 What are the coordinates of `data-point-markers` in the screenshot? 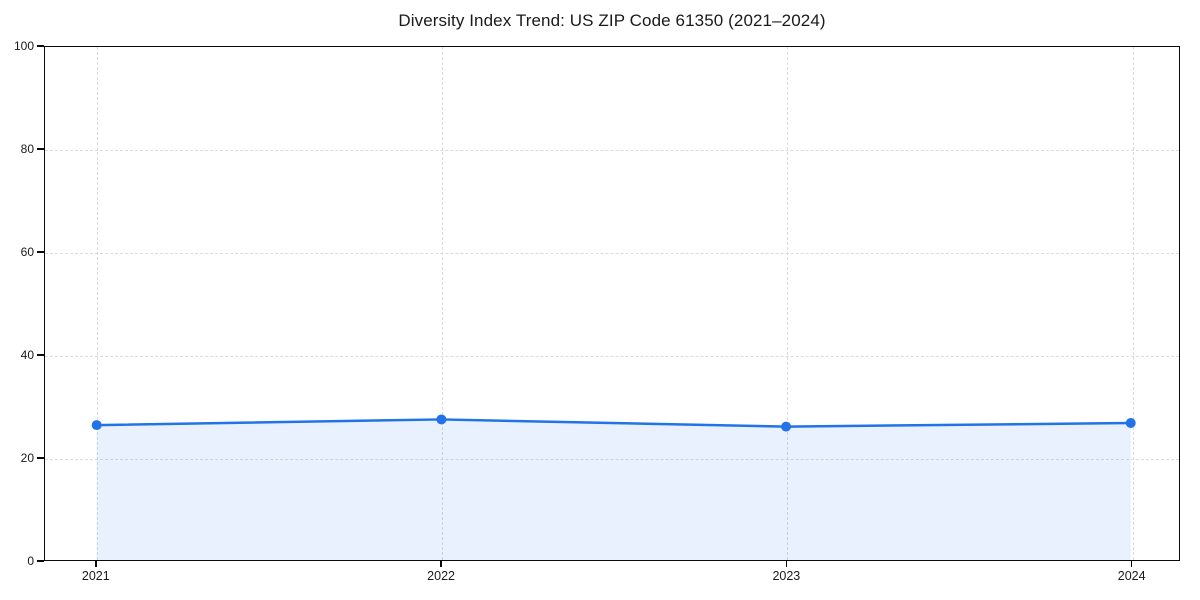 It's located at (613, 423).